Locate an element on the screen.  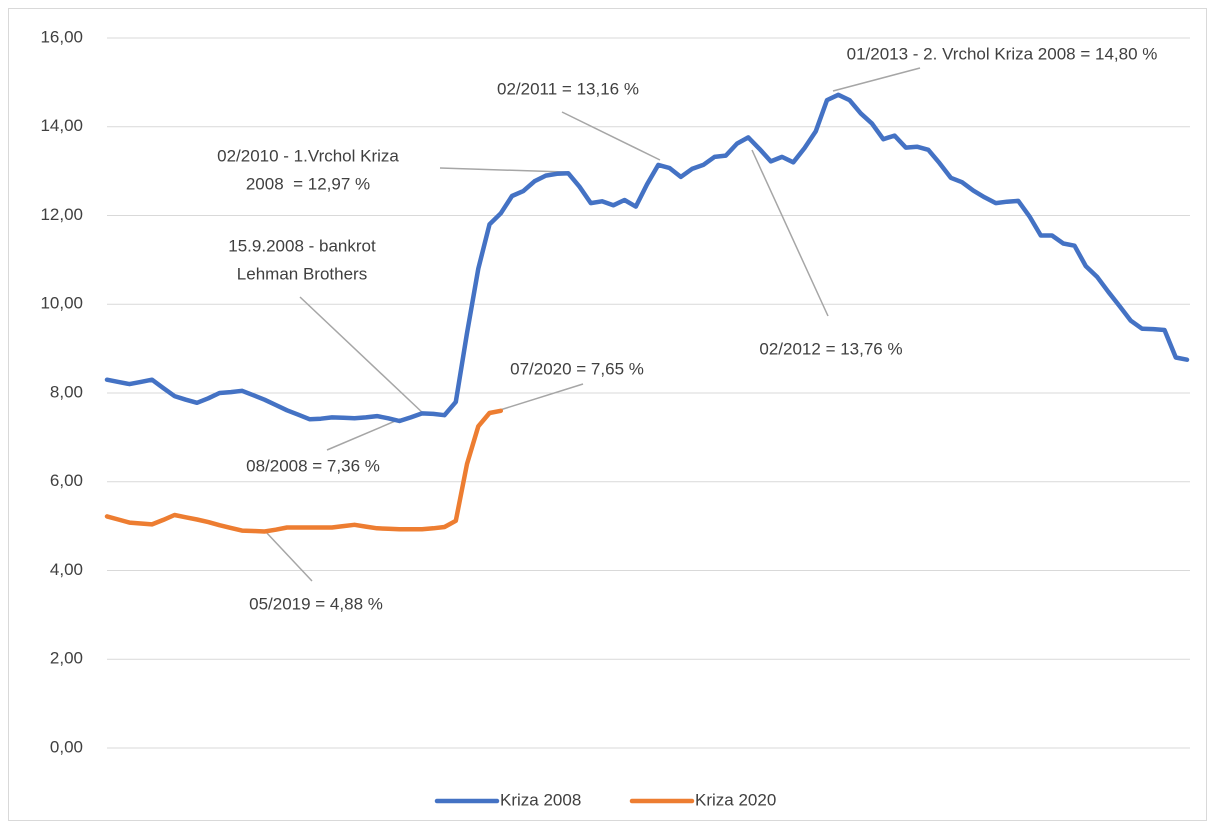
series-line is located at coordinates (304, 471).